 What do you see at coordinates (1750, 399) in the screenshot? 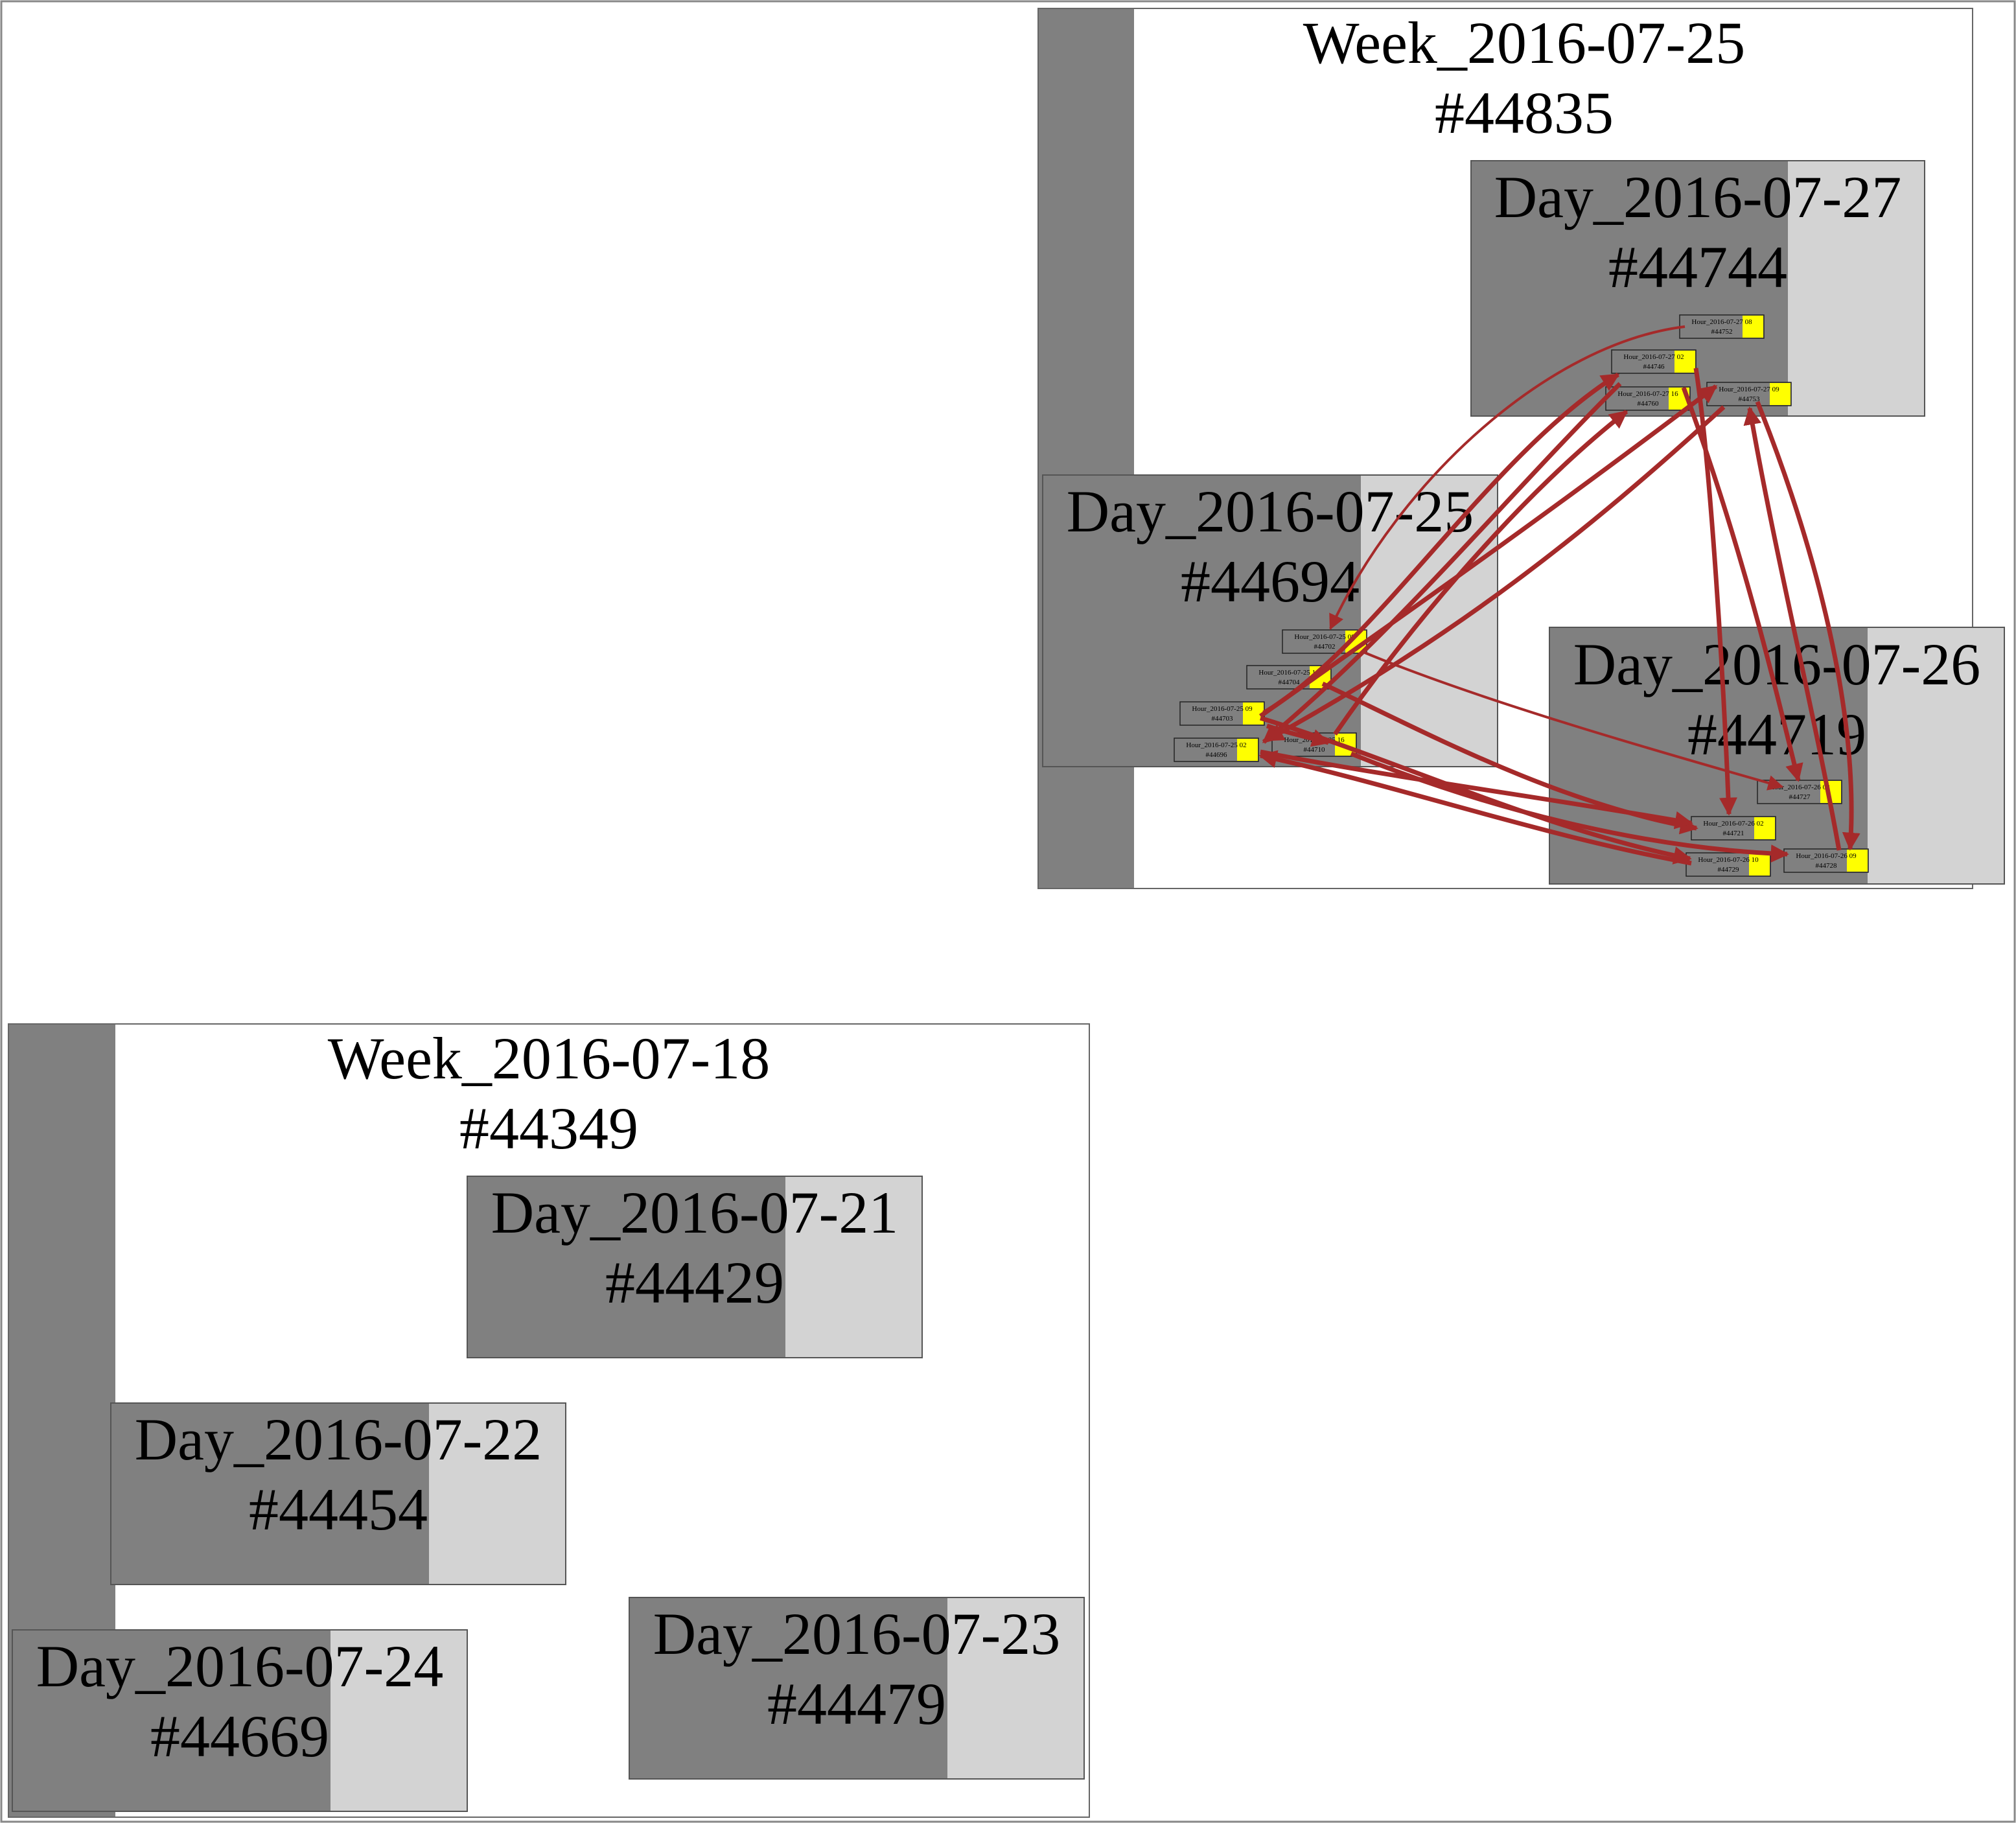
I see `svg-text: #44753` at bounding box center [1750, 399].